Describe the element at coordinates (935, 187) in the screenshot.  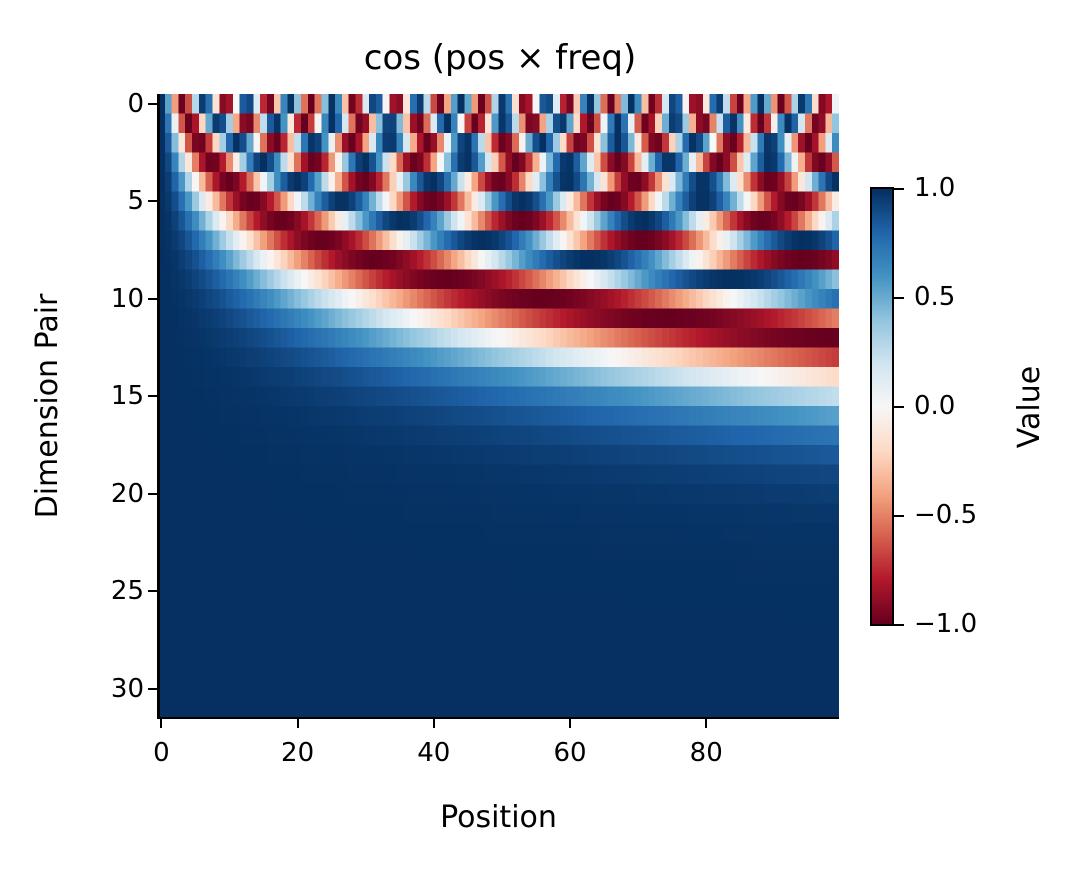
I see `colorbar-tick-label: 1.0` at that location.